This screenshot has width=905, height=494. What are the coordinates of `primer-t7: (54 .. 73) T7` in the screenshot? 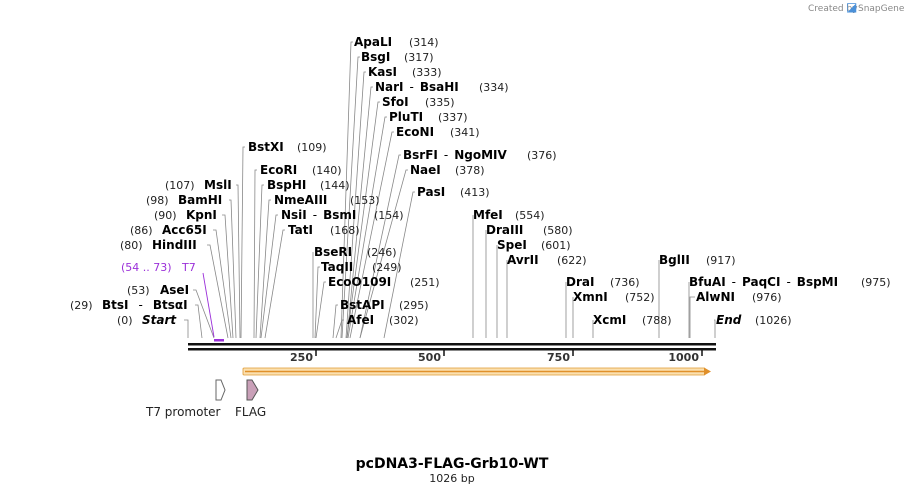 It's located at (172, 301).